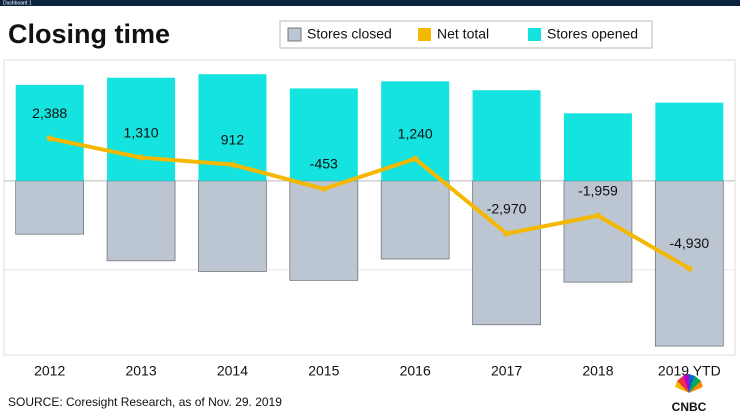 The height and width of the screenshot is (416, 740). Describe the element at coordinates (689, 371) in the screenshot. I see `x-tick-label: 2019 YTD` at that location.